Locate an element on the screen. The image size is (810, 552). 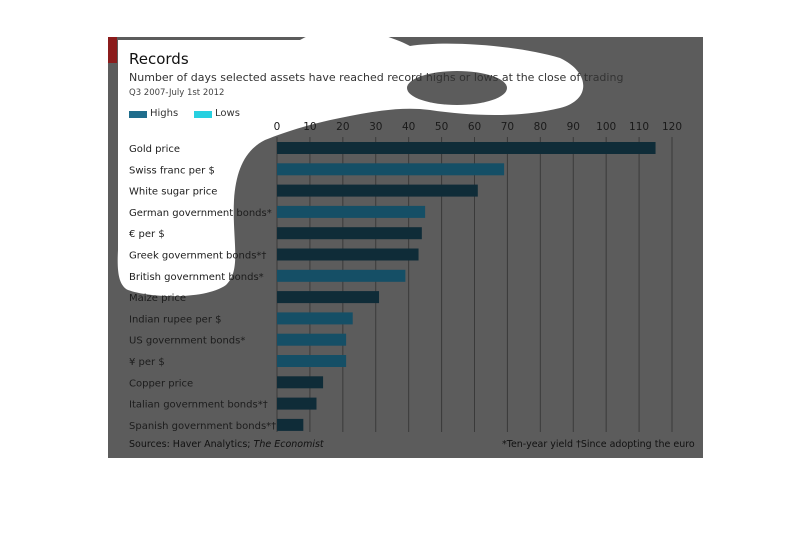
bar-german-government-bonds is located at coordinates (351, 211).